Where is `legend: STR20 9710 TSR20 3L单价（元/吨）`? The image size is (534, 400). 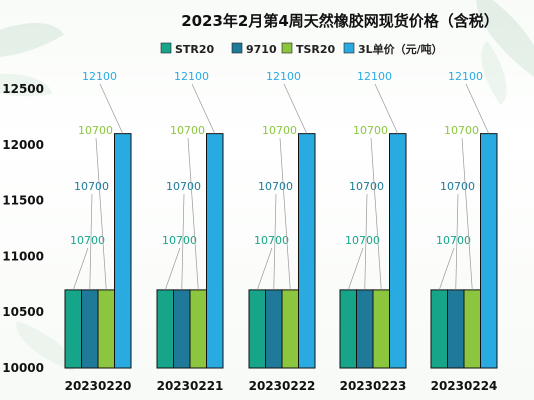 legend: STR20 9710 TSR20 3L单价（元/吨） is located at coordinates (301, 49).